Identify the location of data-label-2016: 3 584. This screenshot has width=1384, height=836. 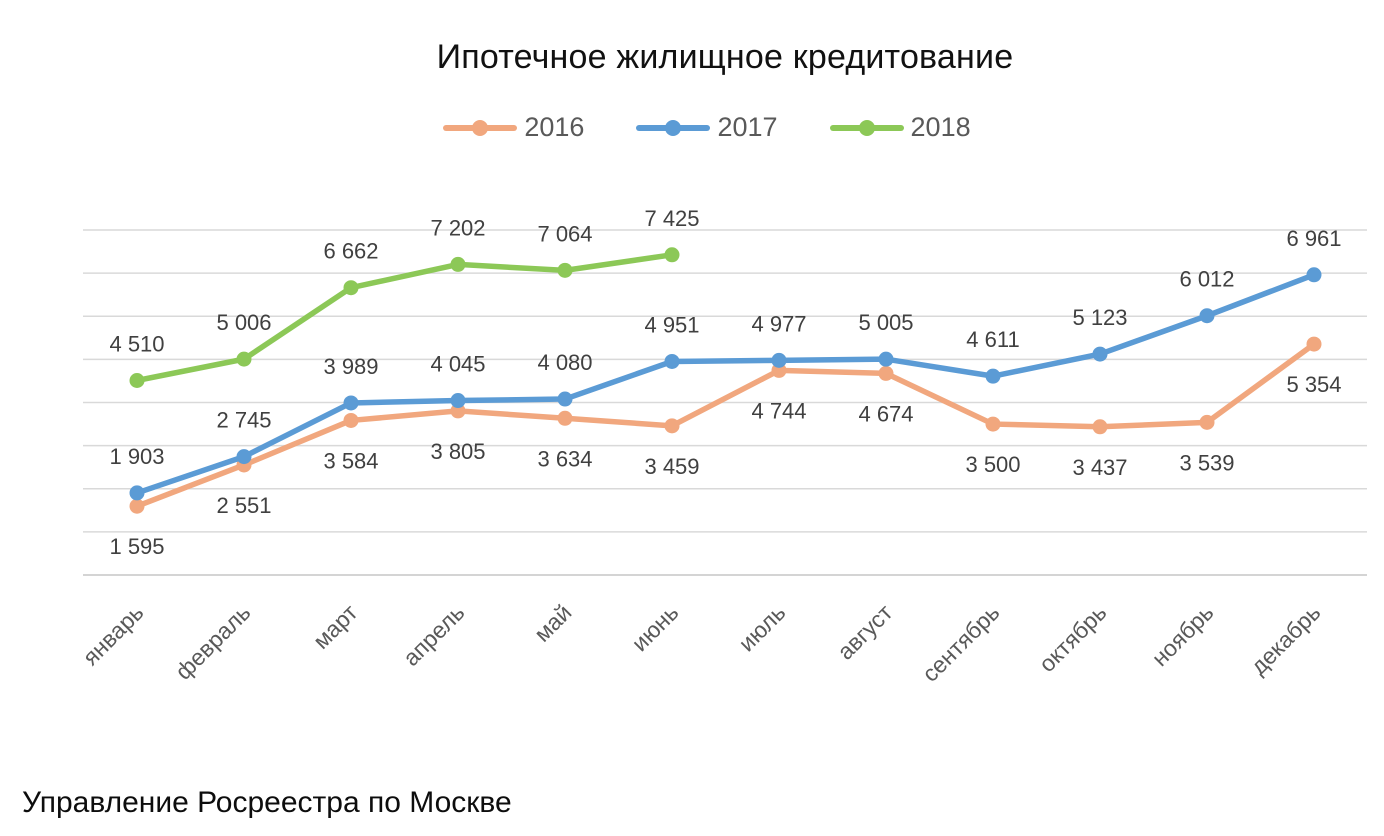
(350, 460).